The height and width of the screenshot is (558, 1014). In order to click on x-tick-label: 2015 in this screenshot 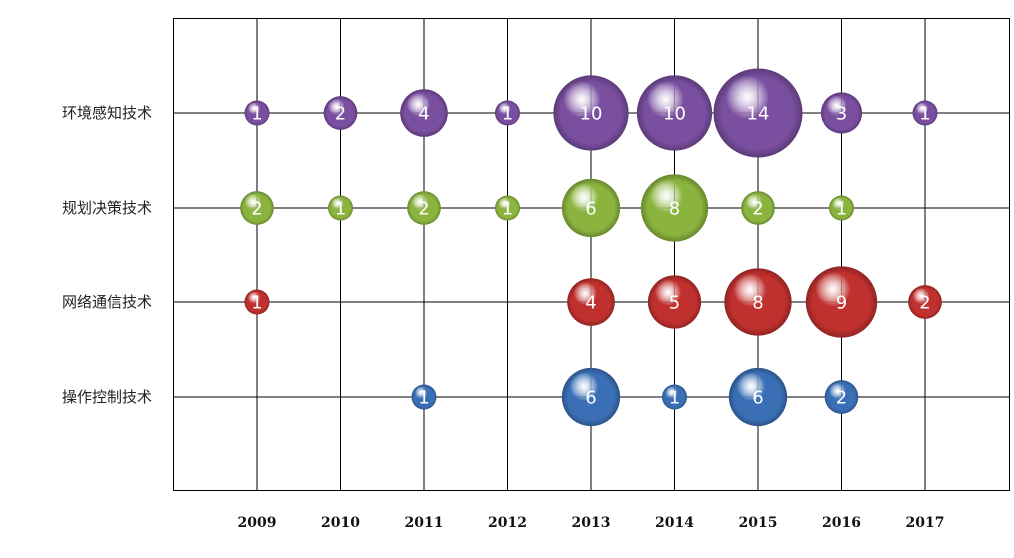, I will do `click(758, 523)`.